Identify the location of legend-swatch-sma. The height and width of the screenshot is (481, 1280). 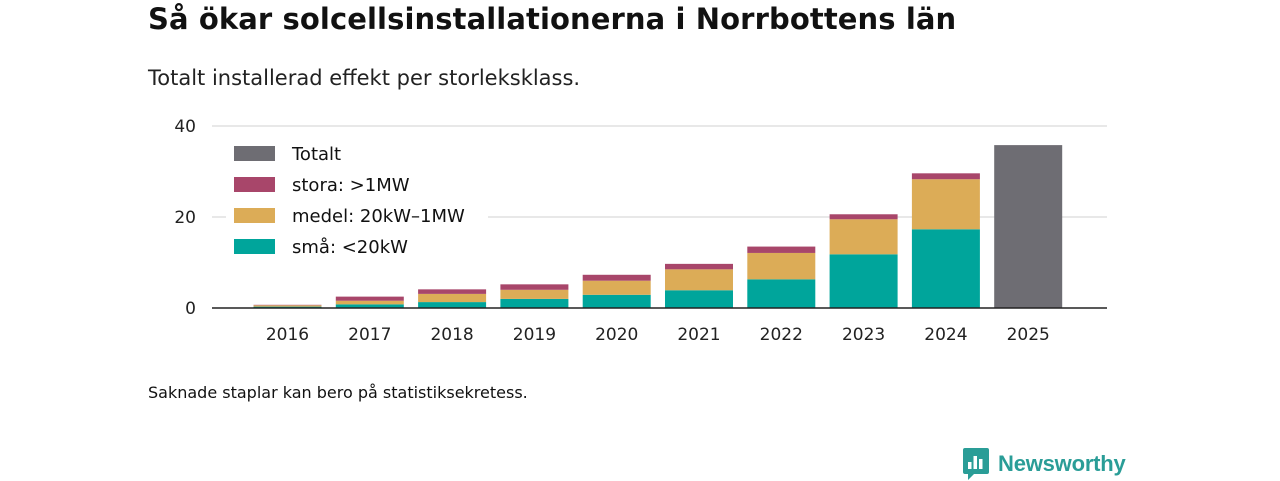
(254, 246).